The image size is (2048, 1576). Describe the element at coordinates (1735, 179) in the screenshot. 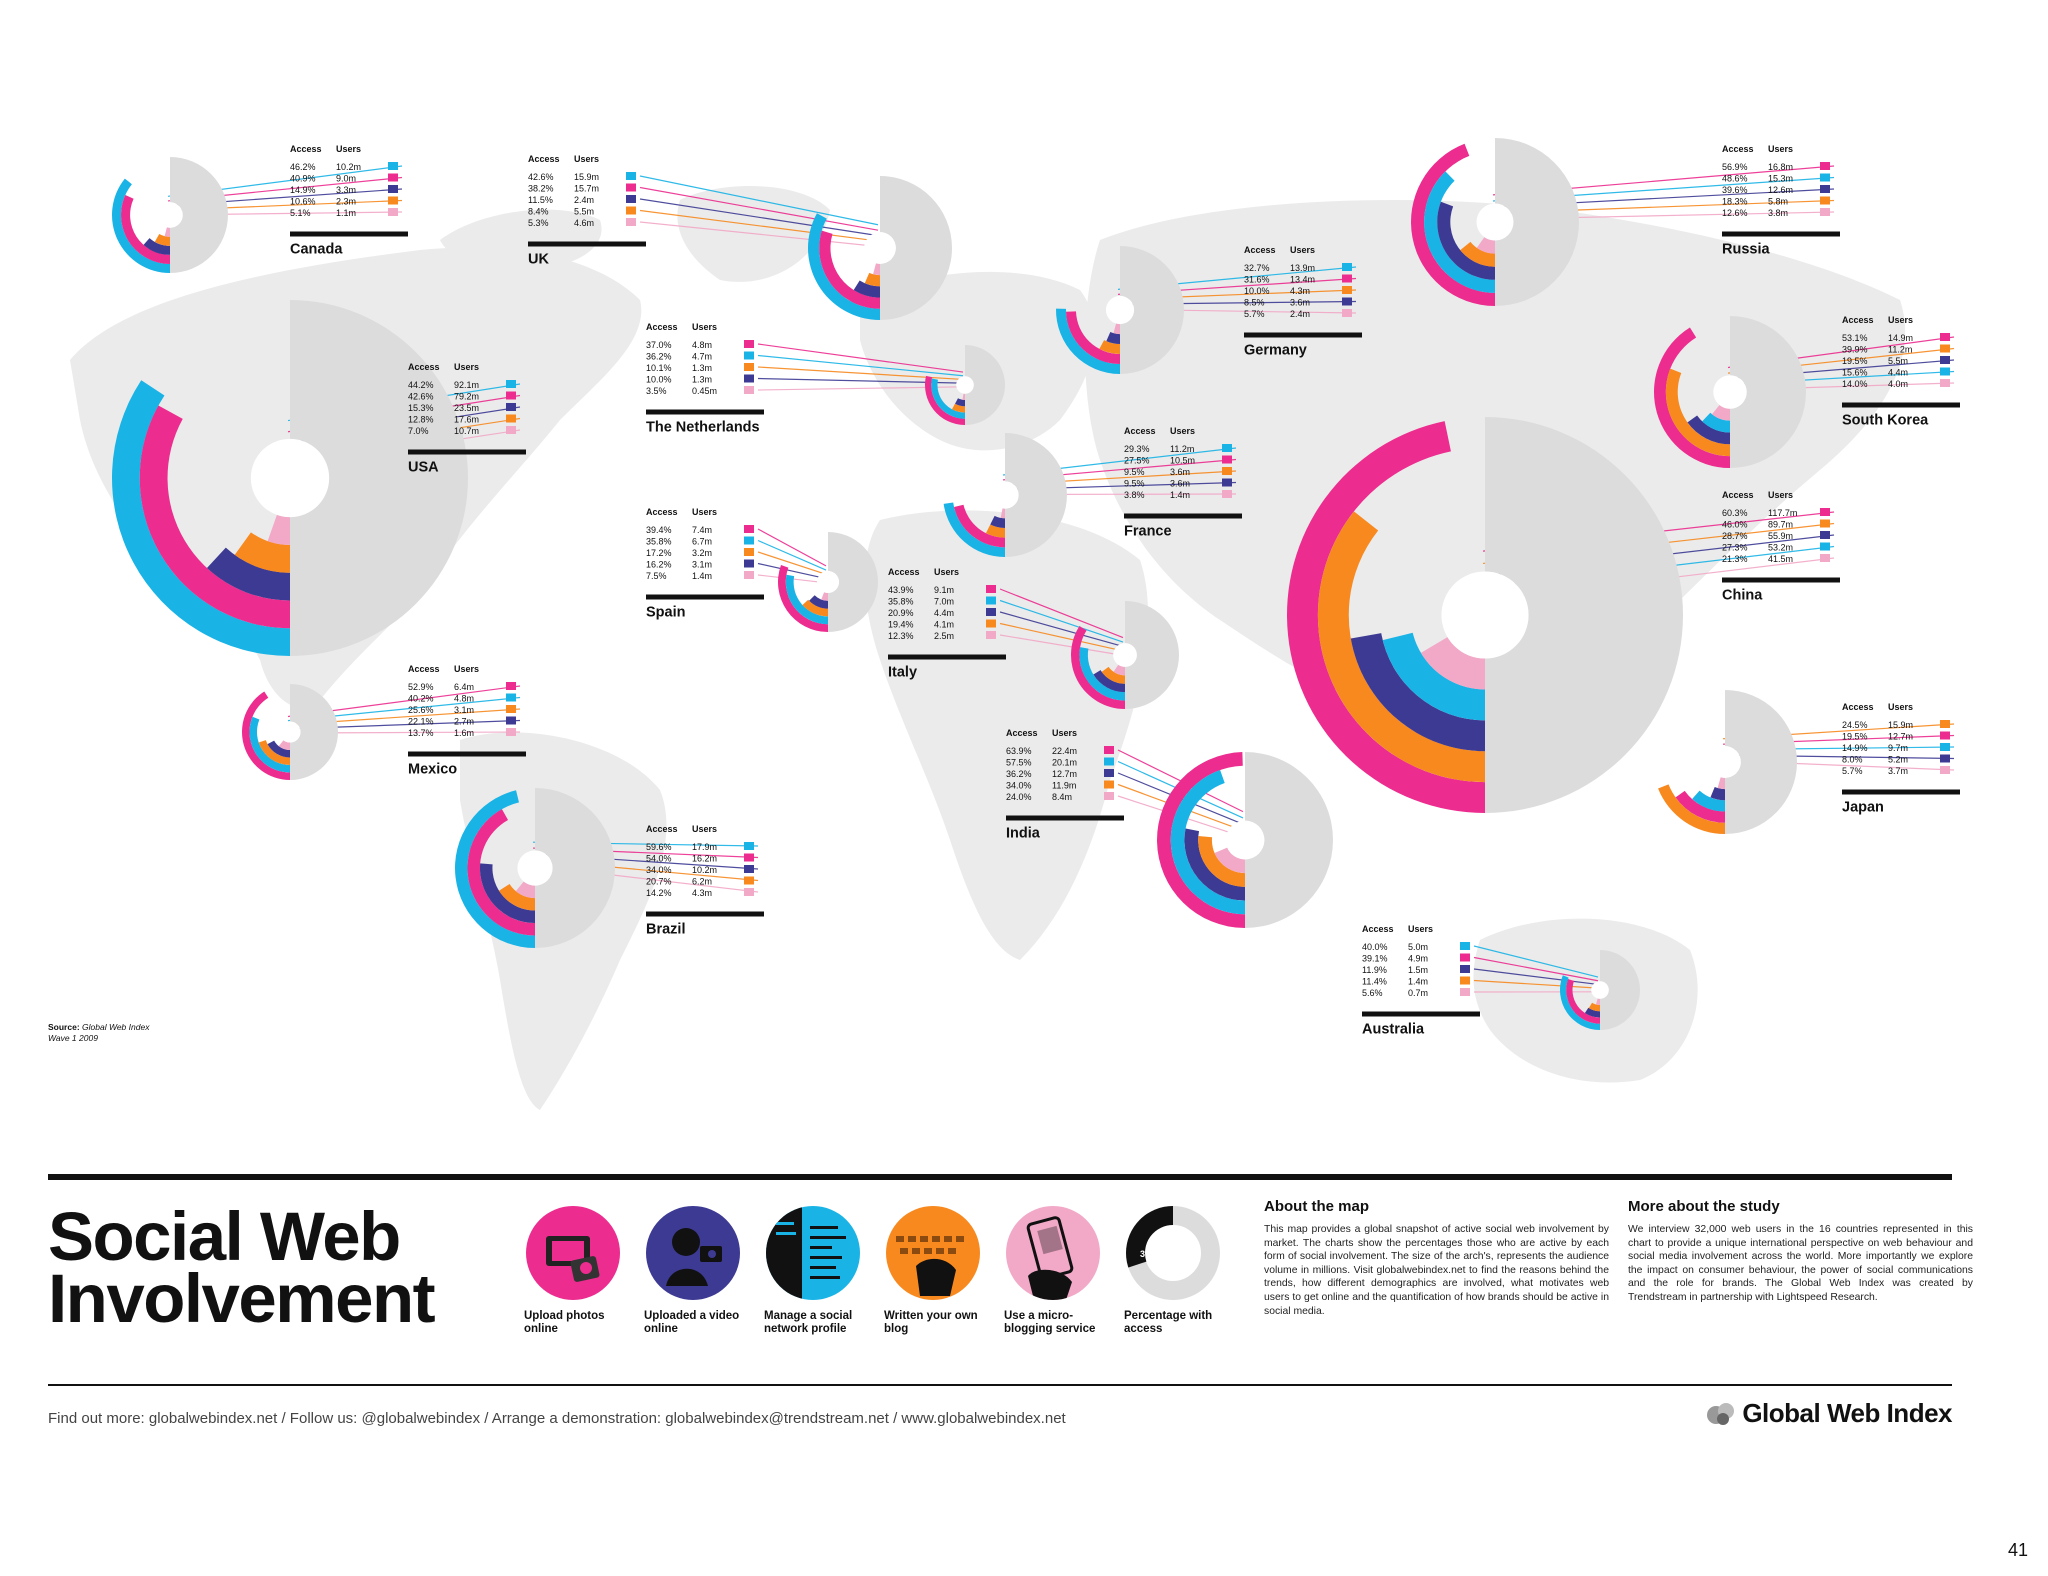

I see `access-value: 48.6%` at that location.